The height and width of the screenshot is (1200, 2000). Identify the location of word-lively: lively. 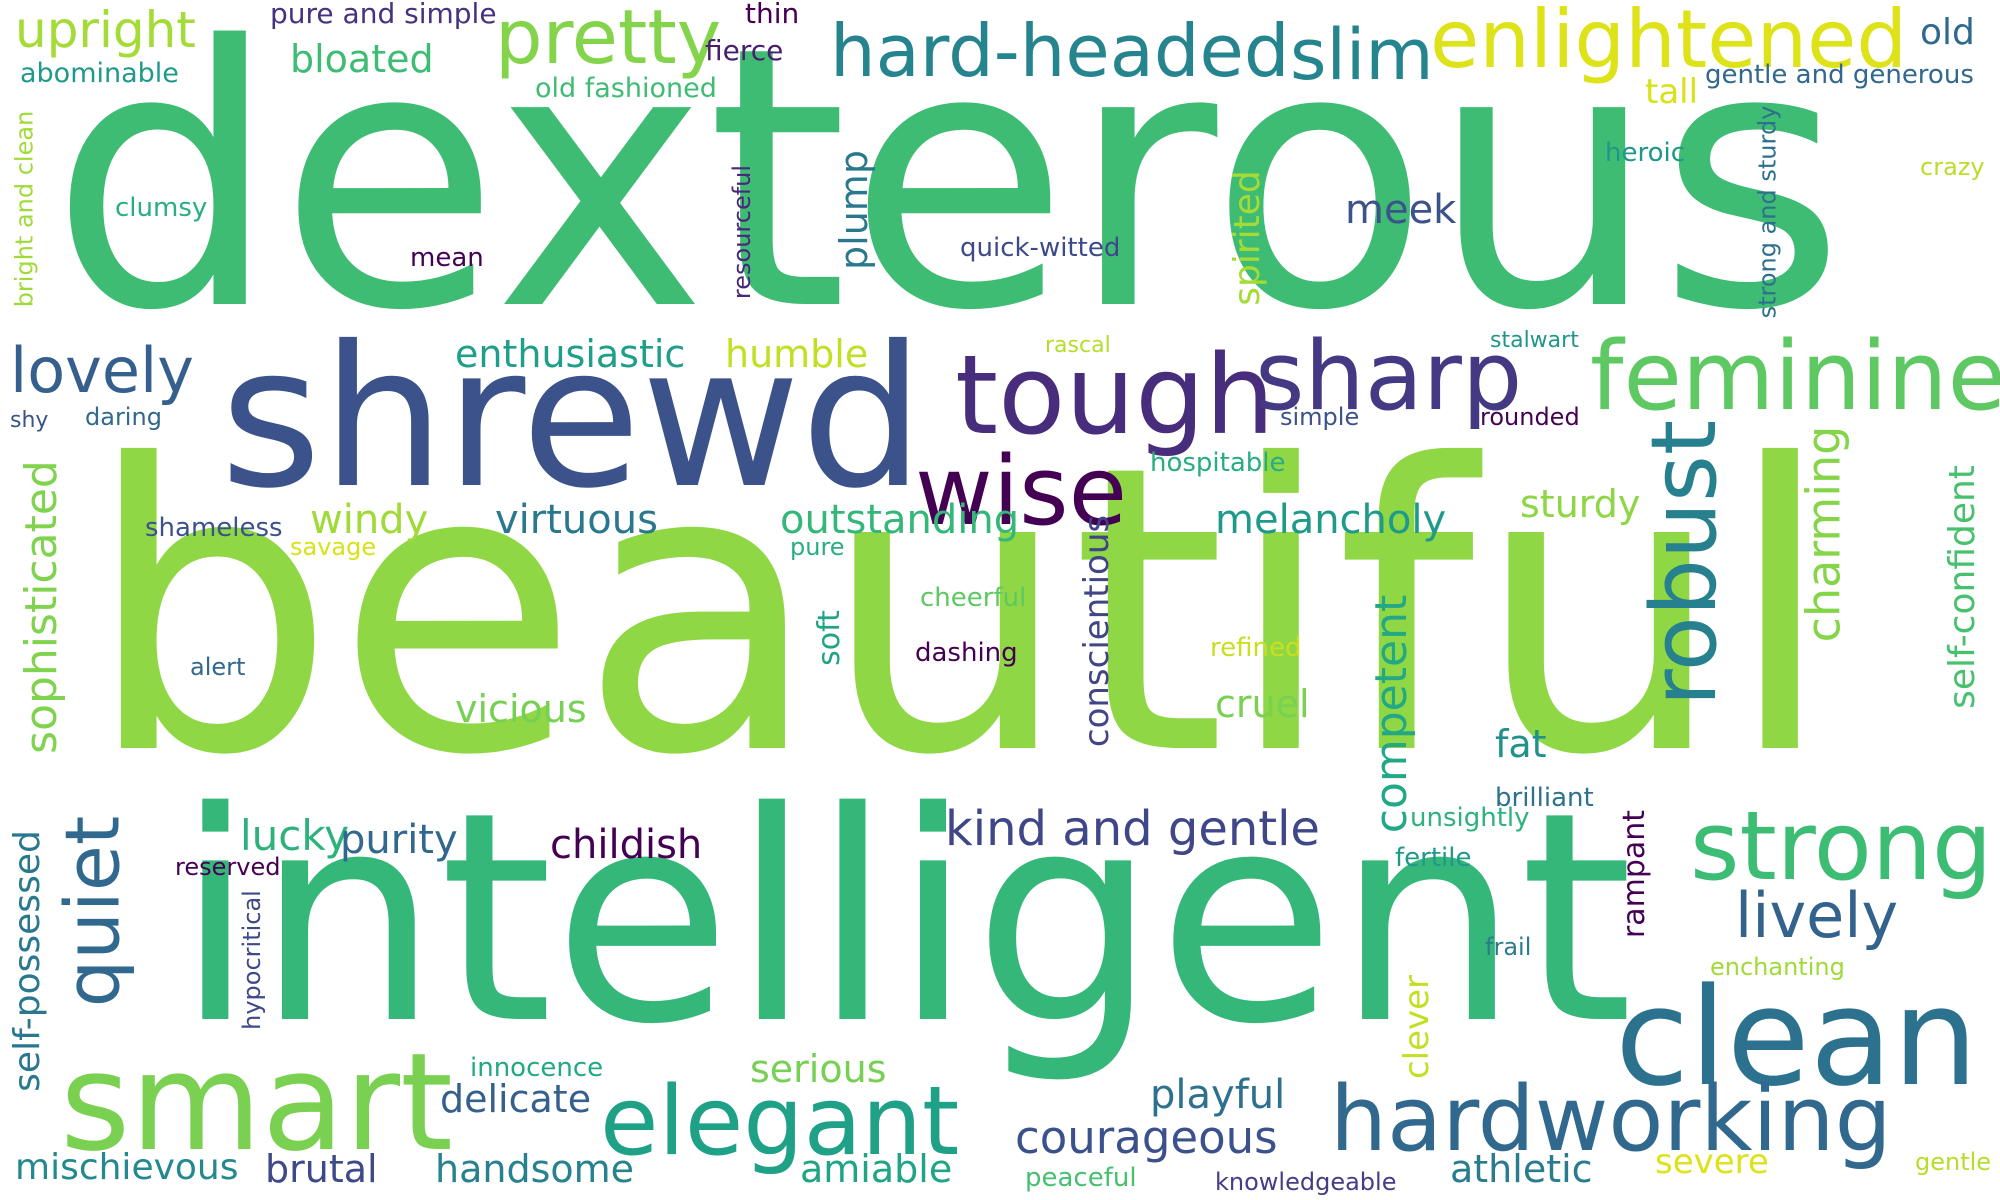
(1817, 915).